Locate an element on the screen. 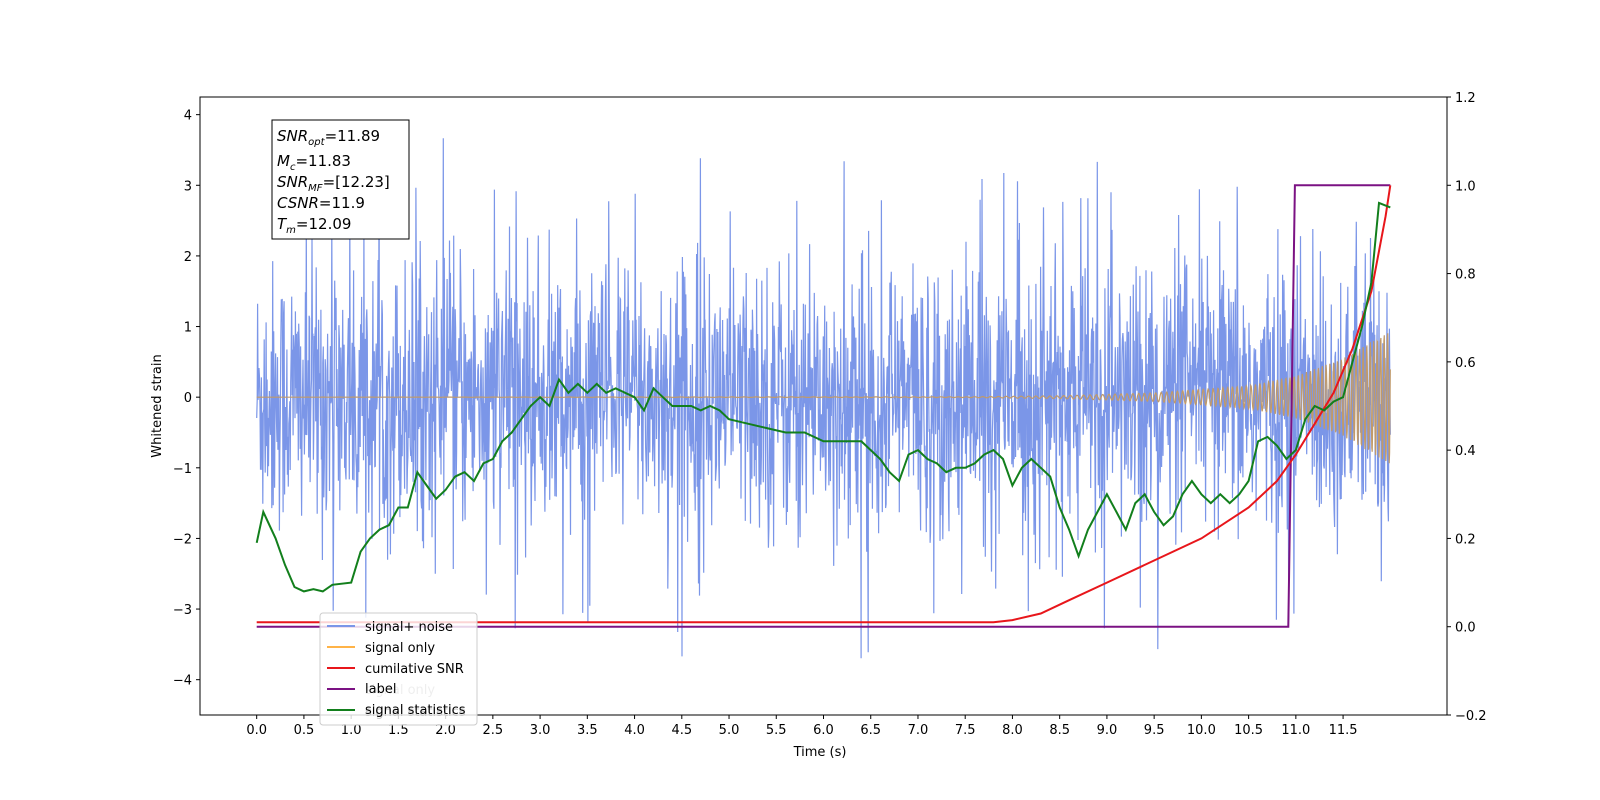  y-right-tick-label: 0.2 is located at coordinates (1465, 539).